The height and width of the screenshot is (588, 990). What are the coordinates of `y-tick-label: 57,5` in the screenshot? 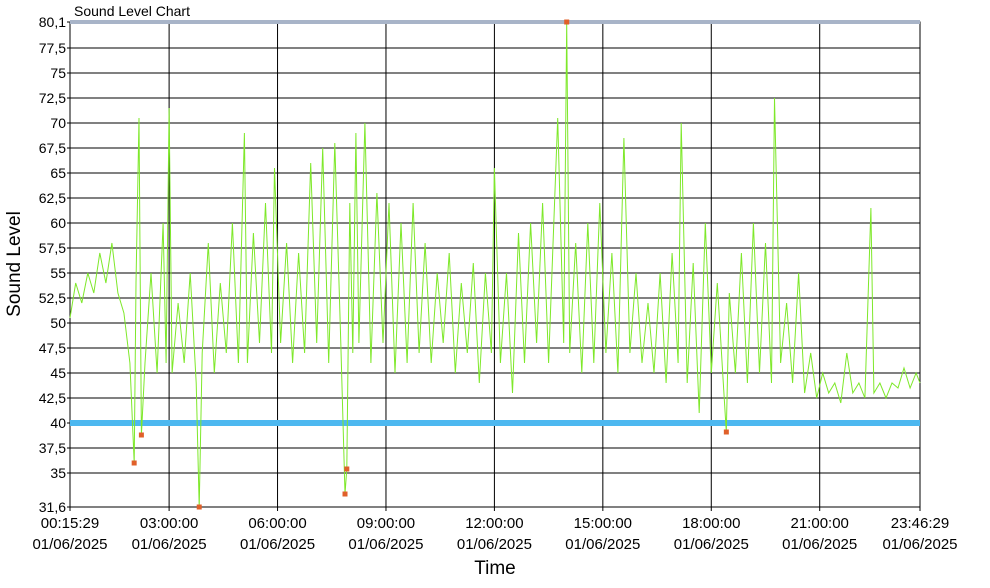 It's located at (52, 248).